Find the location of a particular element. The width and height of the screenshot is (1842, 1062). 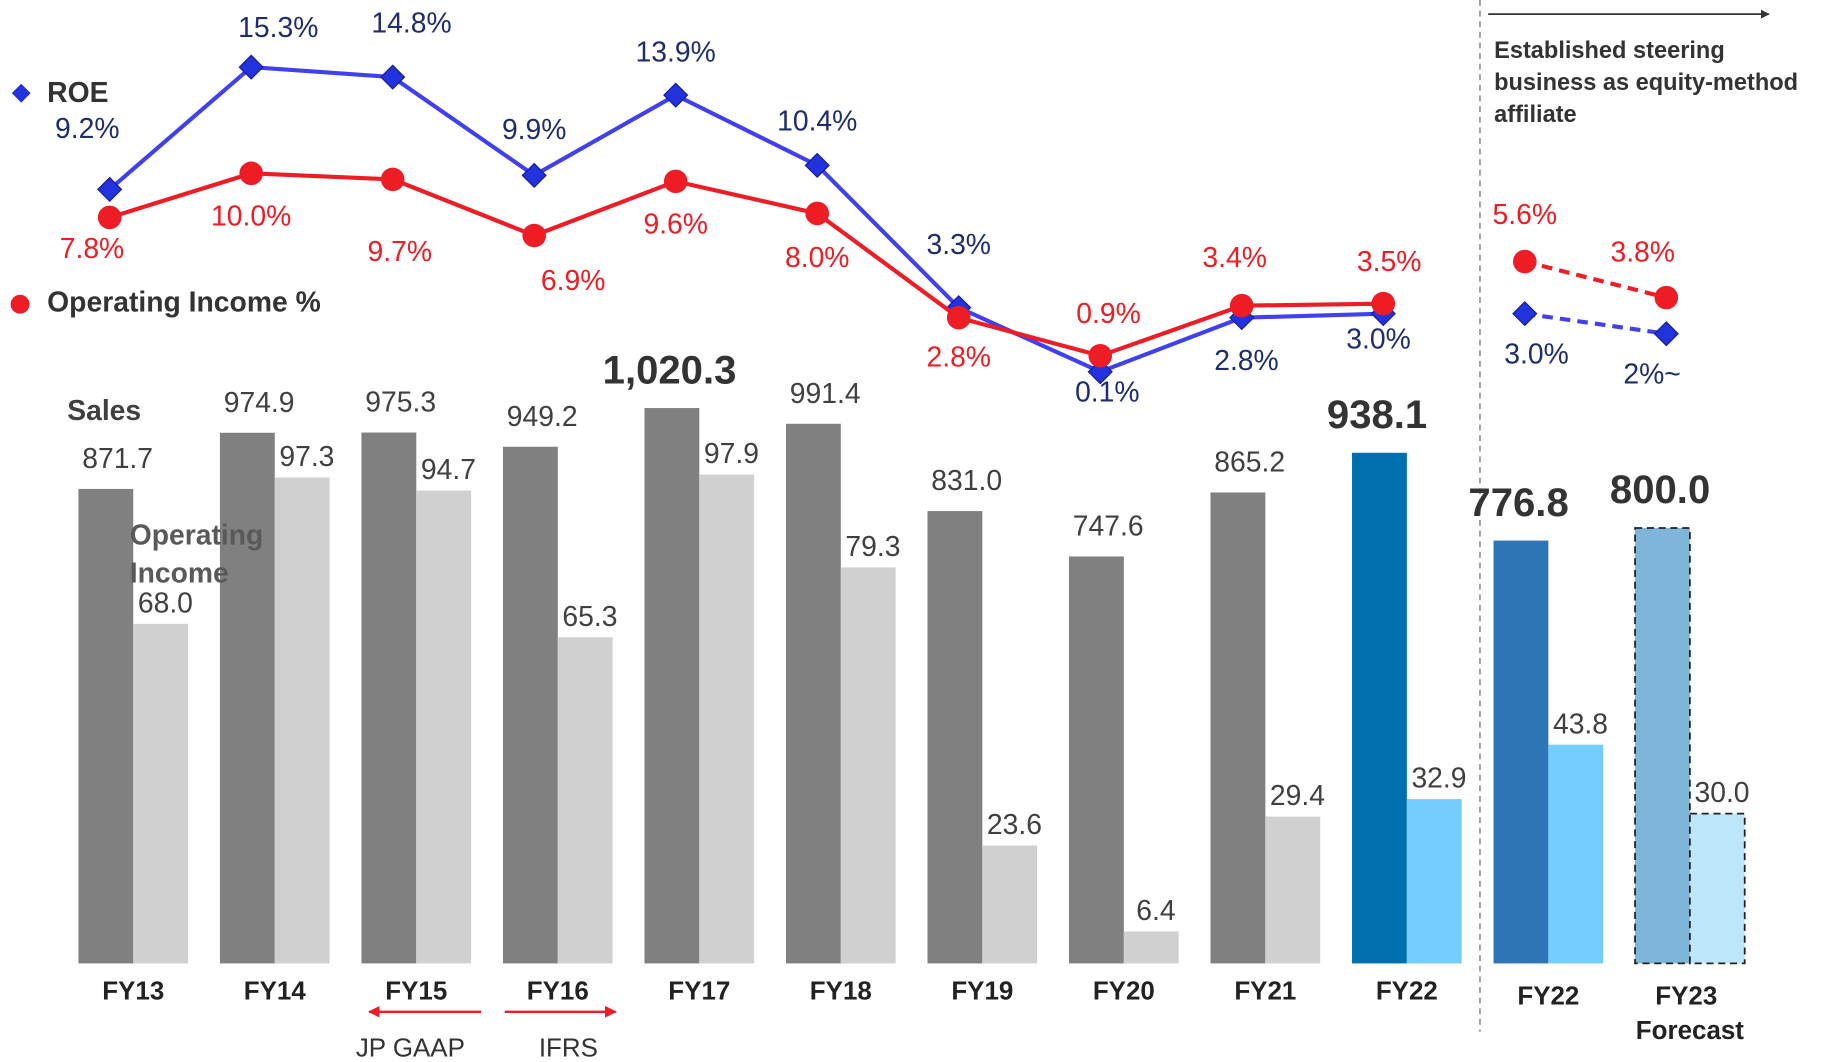

value-label: 0.9% is located at coordinates (1108, 313).